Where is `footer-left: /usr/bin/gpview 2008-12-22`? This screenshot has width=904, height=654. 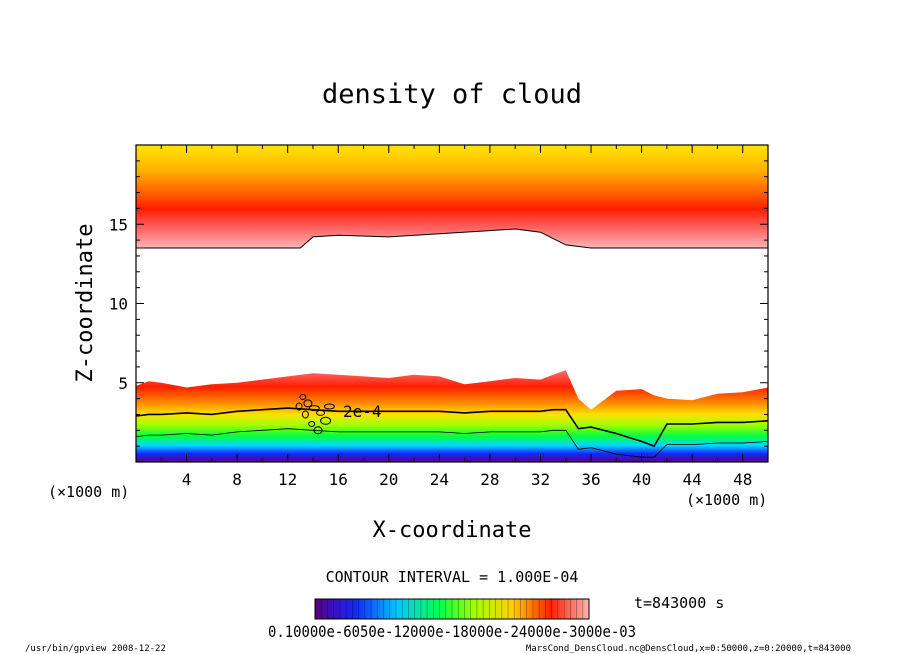
footer-left: /usr/bin/gpview 2008-12-22 is located at coordinates (95, 649).